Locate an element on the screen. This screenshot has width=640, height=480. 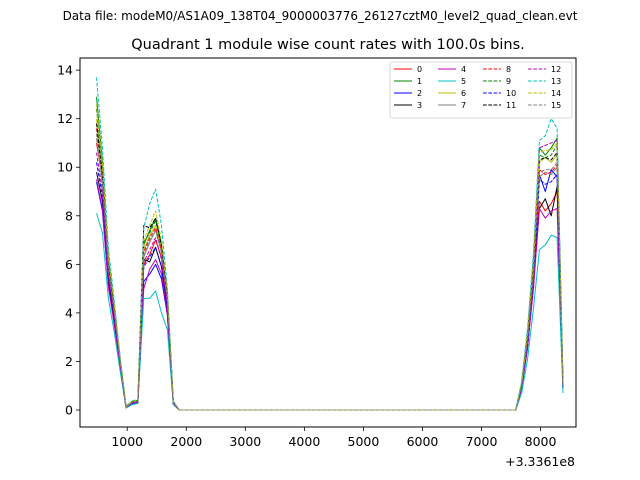
legend-label-14: 14 is located at coordinates (556, 93).